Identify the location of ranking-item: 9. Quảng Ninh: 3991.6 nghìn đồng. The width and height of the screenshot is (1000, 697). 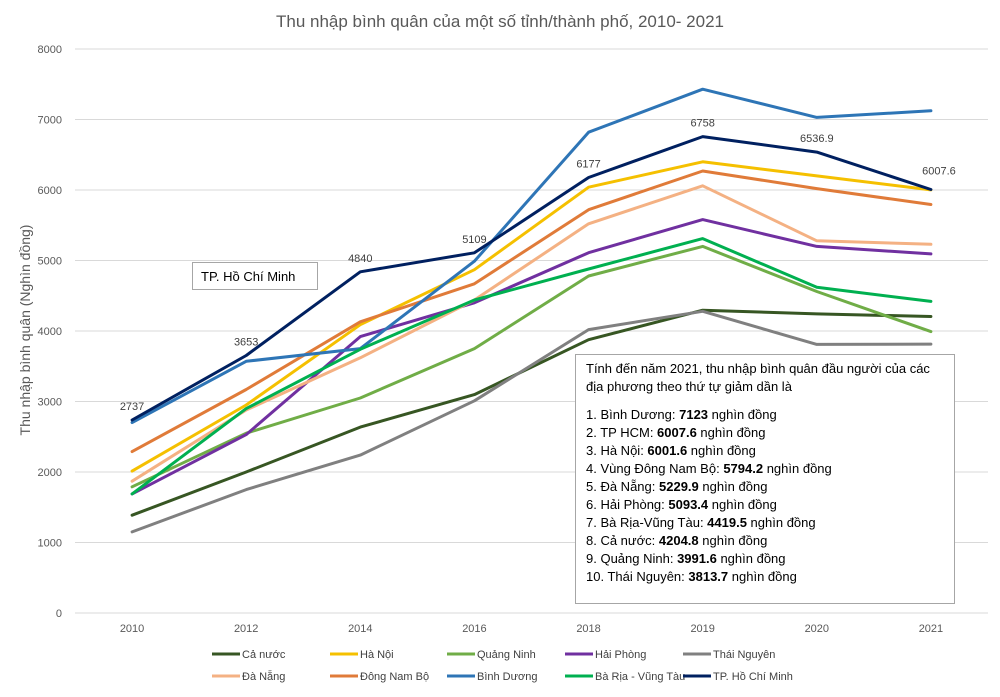
(765, 559).